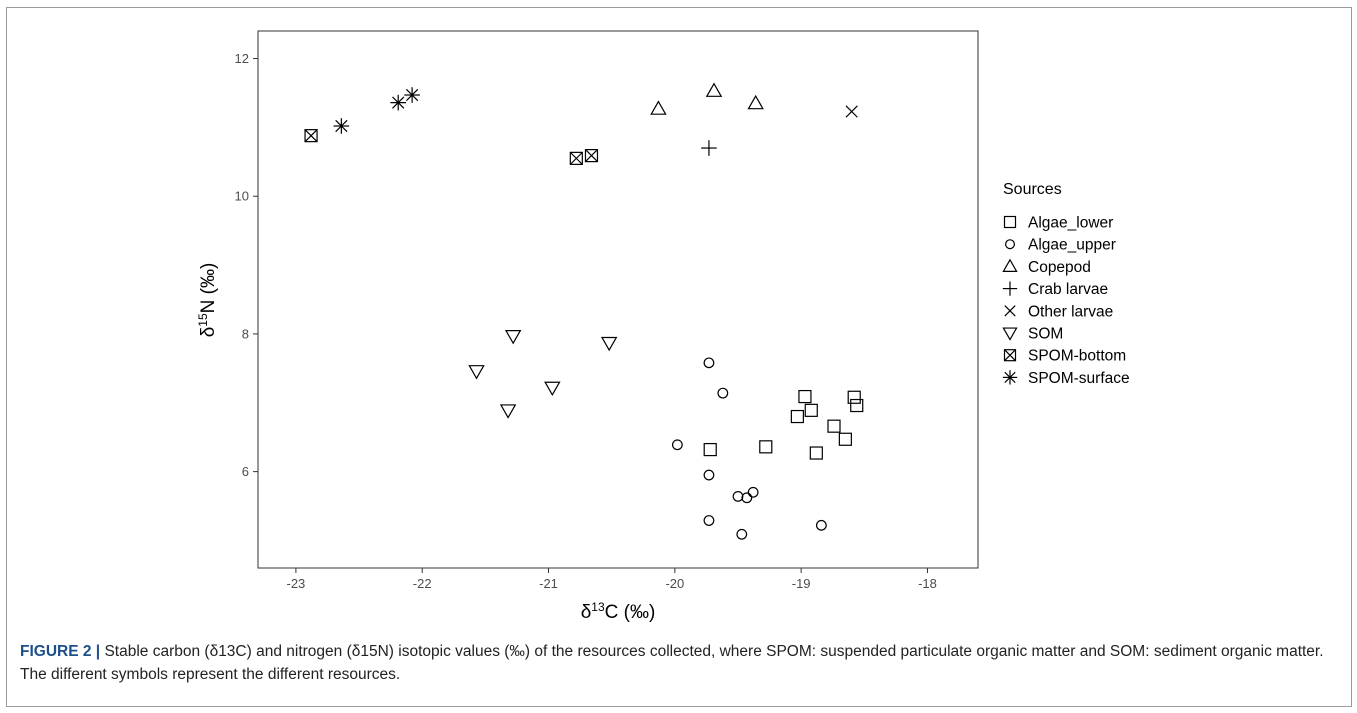  I want to click on caption-label: FIGURE 2, so click(56, 651).